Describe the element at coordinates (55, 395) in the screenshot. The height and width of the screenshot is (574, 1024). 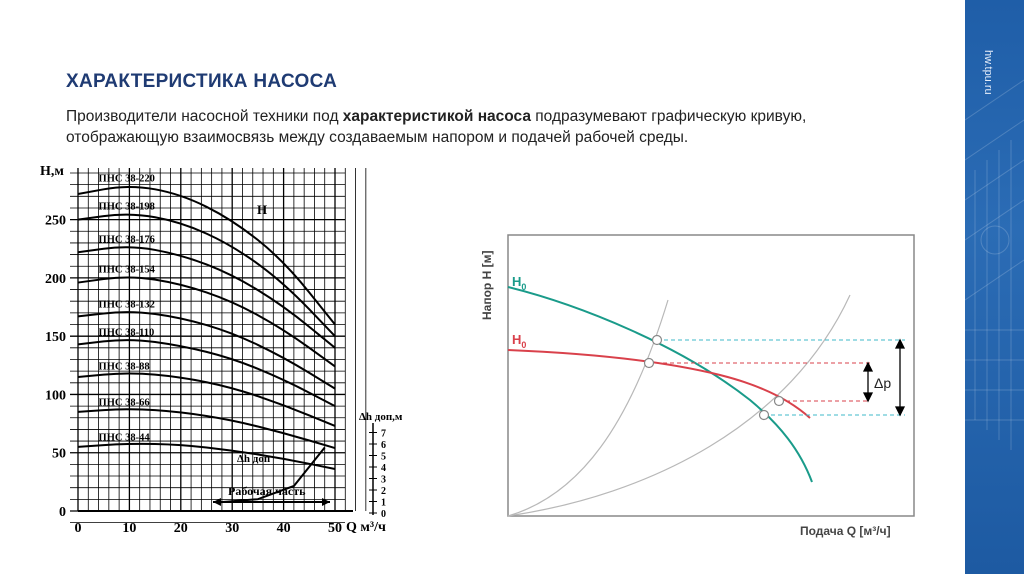
I see `y-tick-label: 100` at that location.